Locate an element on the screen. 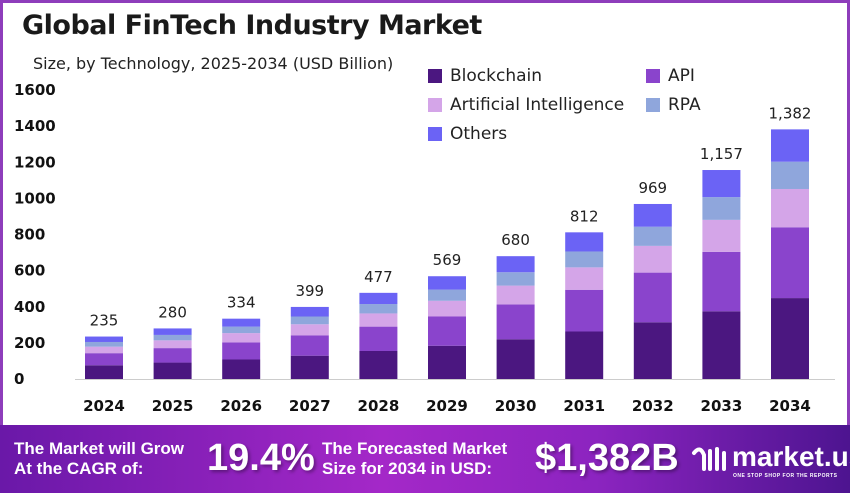 Image resolution: width=850 pixels, height=493 pixels. x-tick-label: 2024 is located at coordinates (104, 406).